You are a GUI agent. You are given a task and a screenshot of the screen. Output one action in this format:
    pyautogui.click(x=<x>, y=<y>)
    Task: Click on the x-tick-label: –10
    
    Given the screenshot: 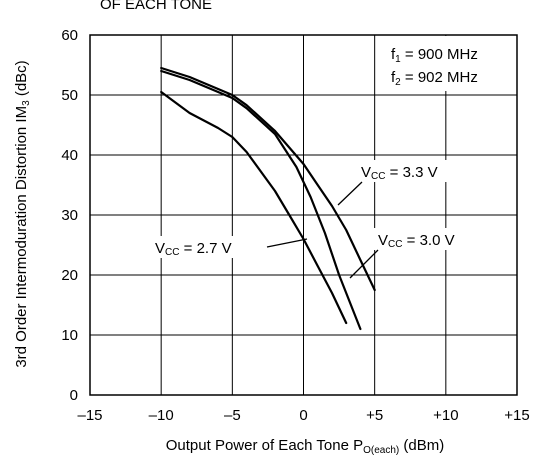 What is the action you would take?
    pyautogui.click(x=161, y=415)
    